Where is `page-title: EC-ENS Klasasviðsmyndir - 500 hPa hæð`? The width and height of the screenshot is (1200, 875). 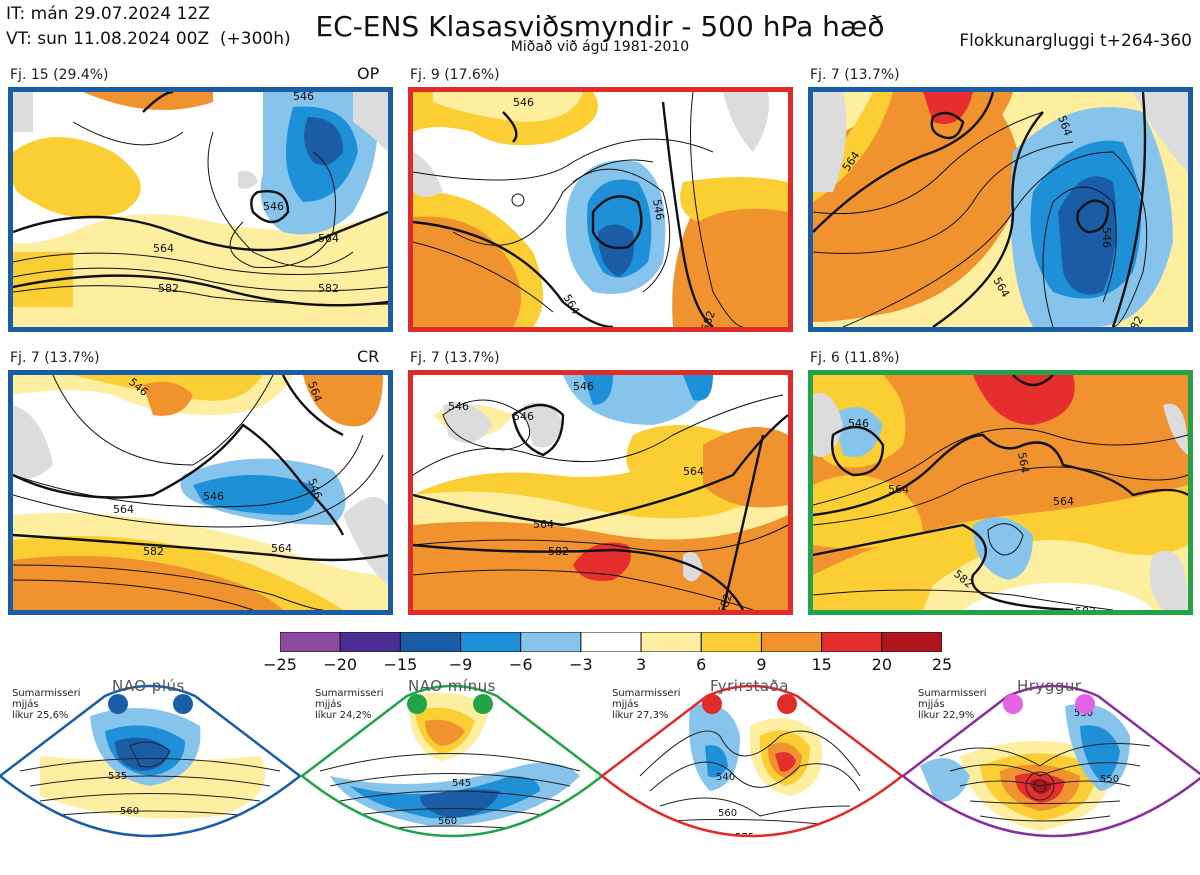 page-title: EC-ENS Klasasviðsmyndir - 500 hPa hæð is located at coordinates (600, 26).